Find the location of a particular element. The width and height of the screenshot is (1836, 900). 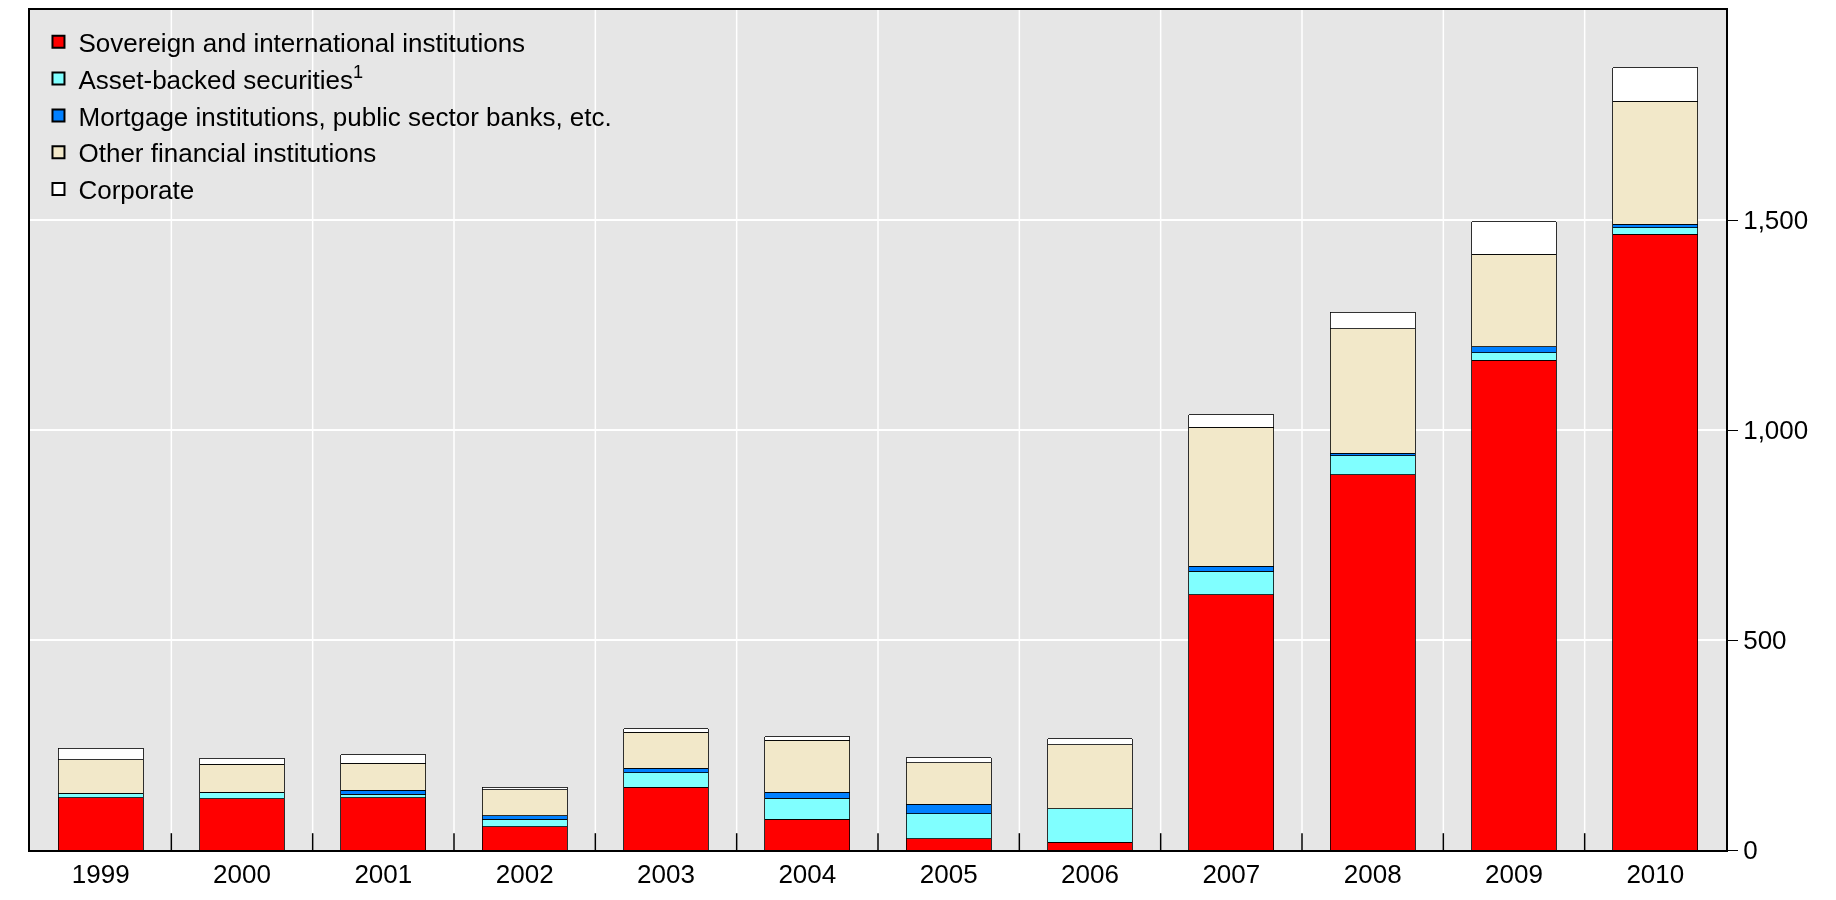

x-tick-label: 1999 is located at coordinates (100, 874).